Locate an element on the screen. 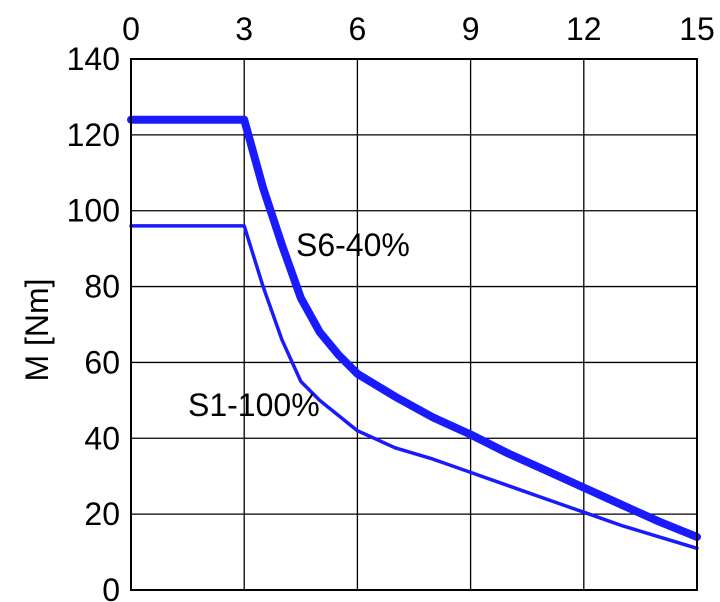 The height and width of the screenshot is (602, 720). x-tick-label: 9 is located at coordinates (471, 29).